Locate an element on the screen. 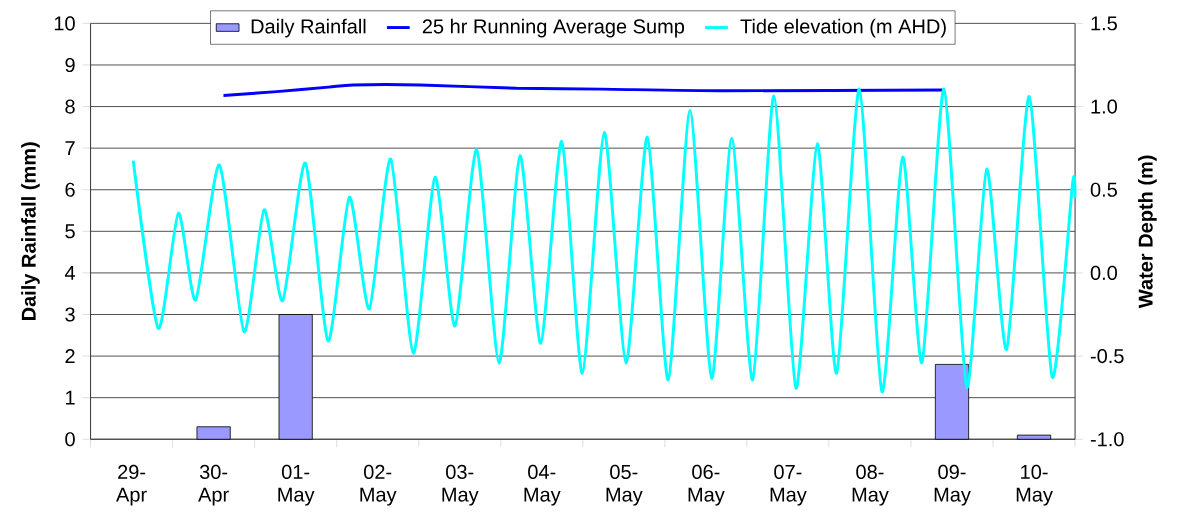 The image size is (1182, 531). x-tick-label: 02-May is located at coordinates (378, 485).